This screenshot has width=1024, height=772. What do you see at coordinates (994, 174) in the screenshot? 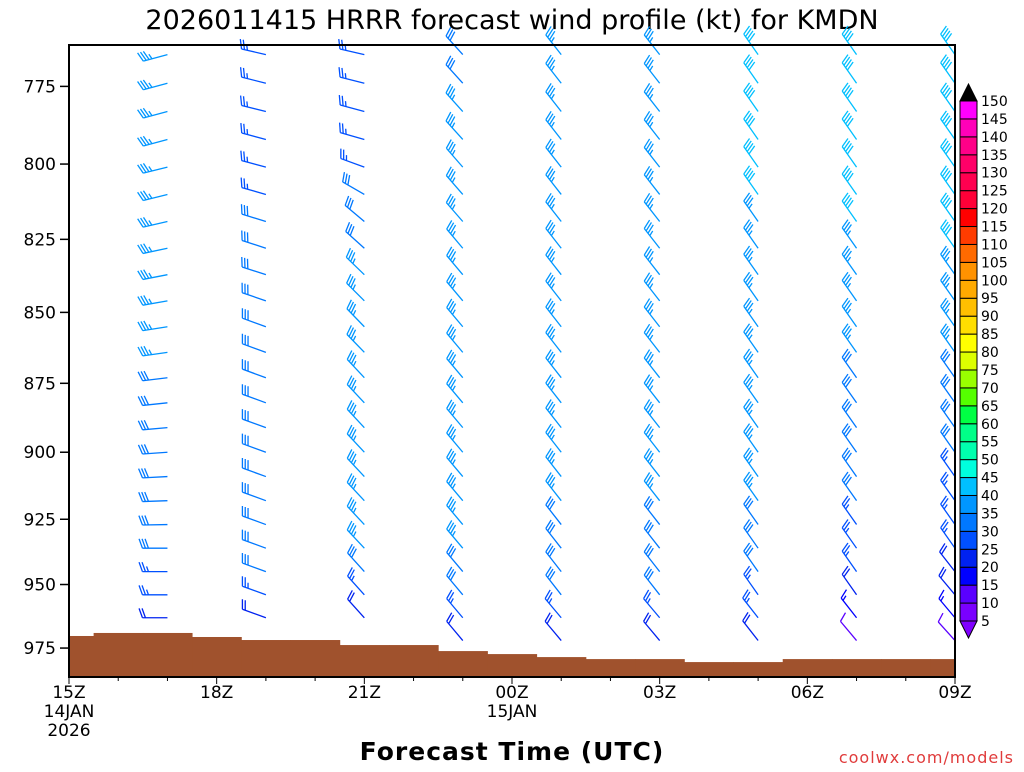
I see `colorbar-label: 130` at bounding box center [994, 174].